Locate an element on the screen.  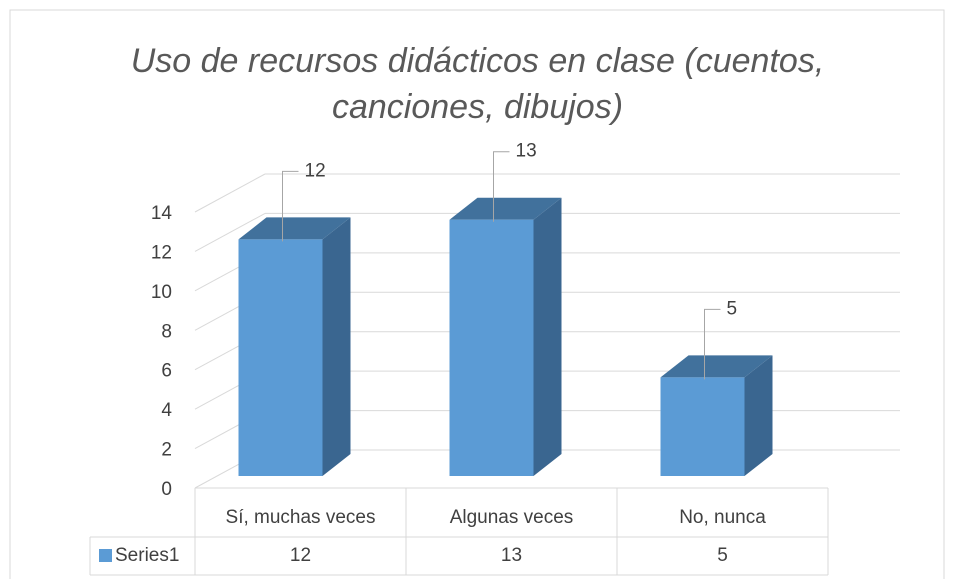
data-label: 13 is located at coordinates (526, 151).